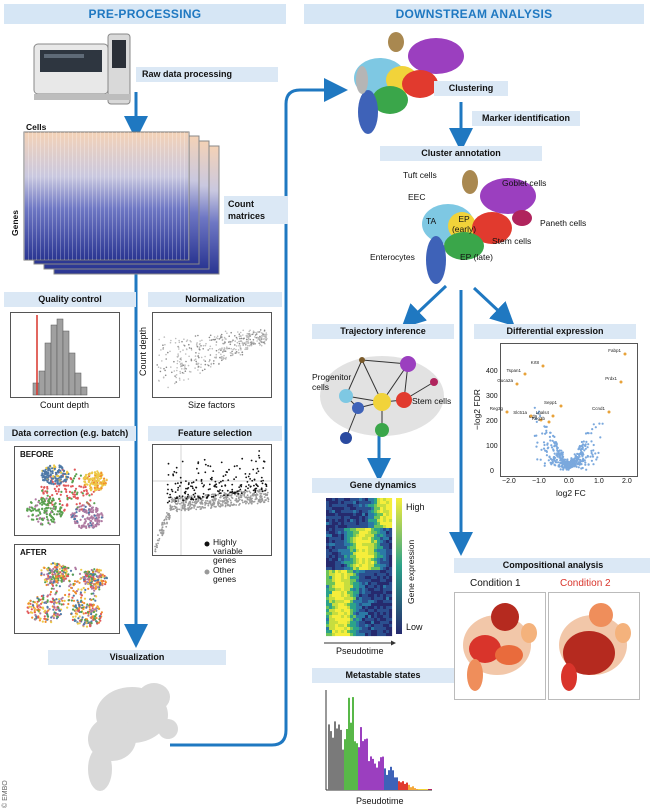 The image size is (650, 811). Describe the element at coordinates (380, 801) in the screenshot. I see `meta-xlabel: Pseudotime` at that location.